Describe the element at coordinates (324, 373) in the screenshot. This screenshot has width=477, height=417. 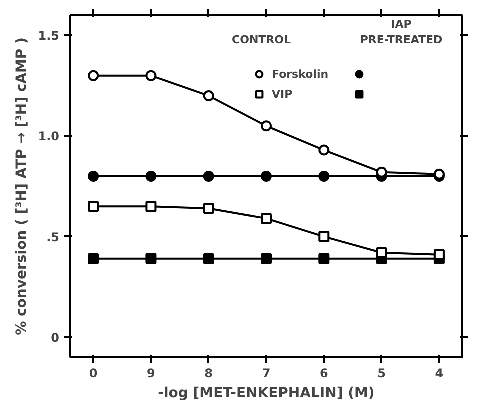
I see `x-tick-label: 6` at that location.